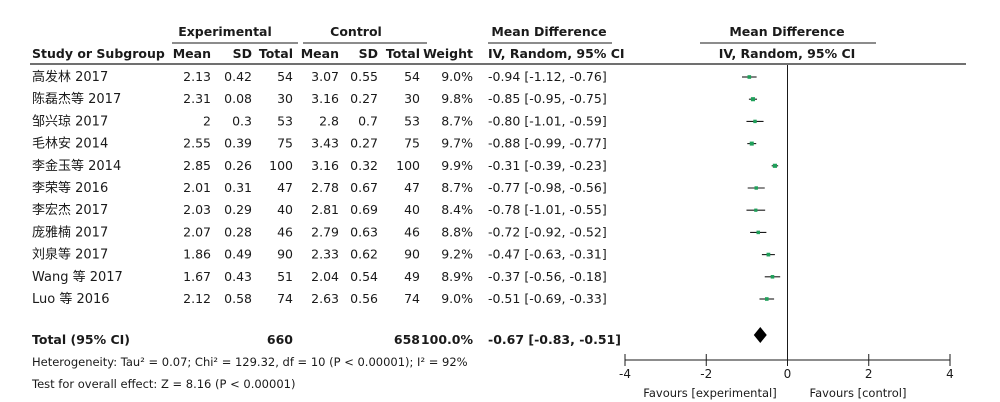 The height and width of the screenshot is (402, 1000). Describe the element at coordinates (285, 276) in the screenshot. I see `exp-total-cell: 51` at that location.